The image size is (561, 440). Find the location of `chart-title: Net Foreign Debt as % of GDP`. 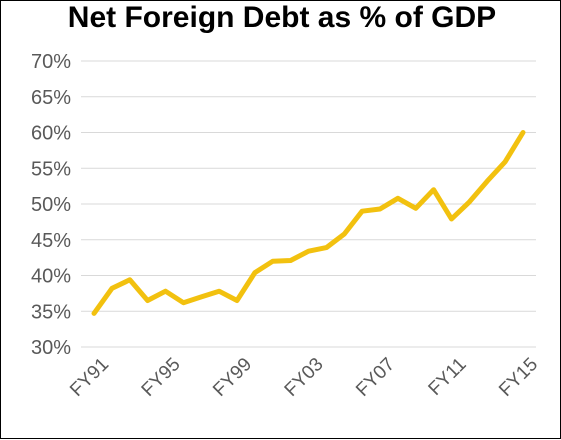

chart-title: Net Foreign Debt as % of GDP is located at coordinates (282, 17).